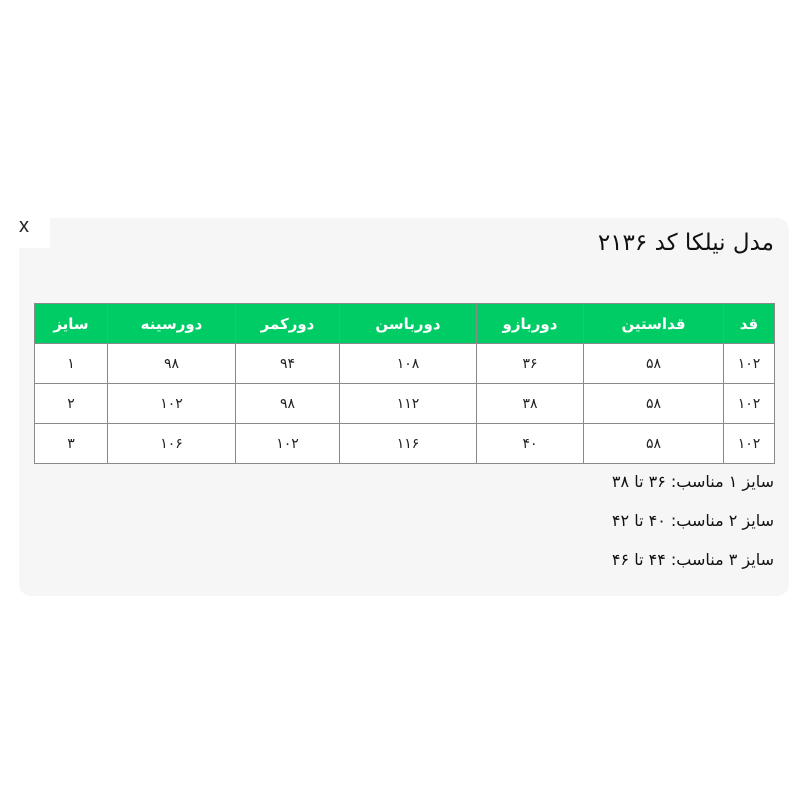 Image resolution: width=800 pixels, height=800 pixels. I want to click on cell: ۲, so click(71, 403).